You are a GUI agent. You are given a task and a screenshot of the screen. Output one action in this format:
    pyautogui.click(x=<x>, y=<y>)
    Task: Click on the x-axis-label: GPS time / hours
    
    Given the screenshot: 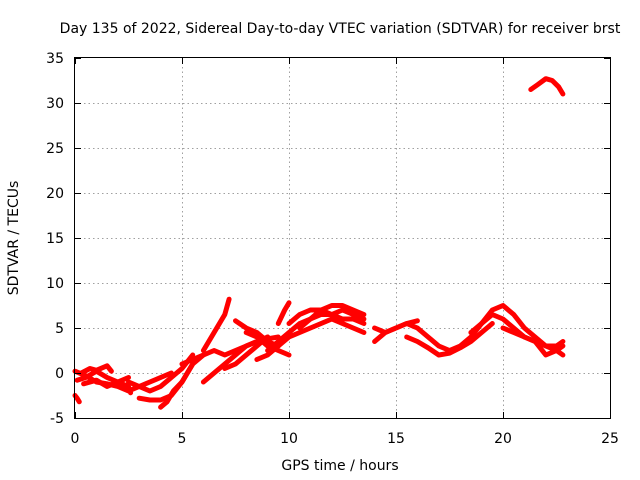 What is the action you would take?
    pyautogui.click(x=339, y=466)
    